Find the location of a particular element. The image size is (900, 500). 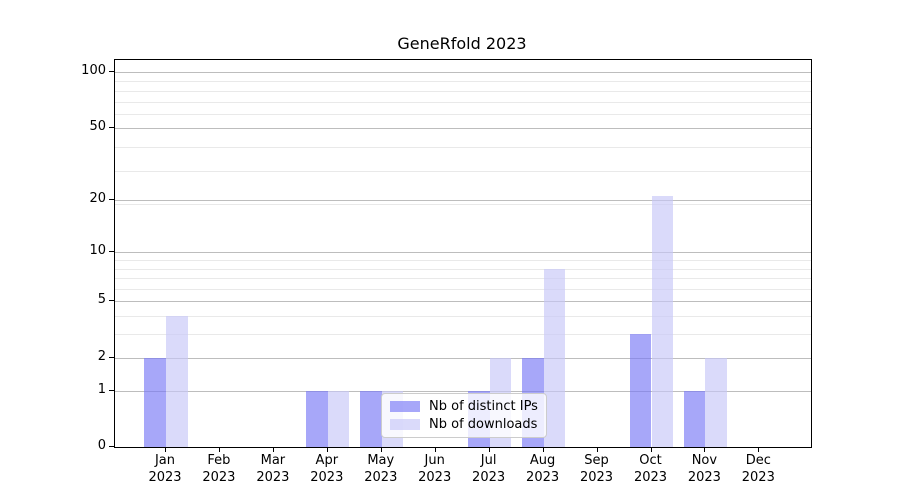

bar-downloads-aug is located at coordinates (554, 357).